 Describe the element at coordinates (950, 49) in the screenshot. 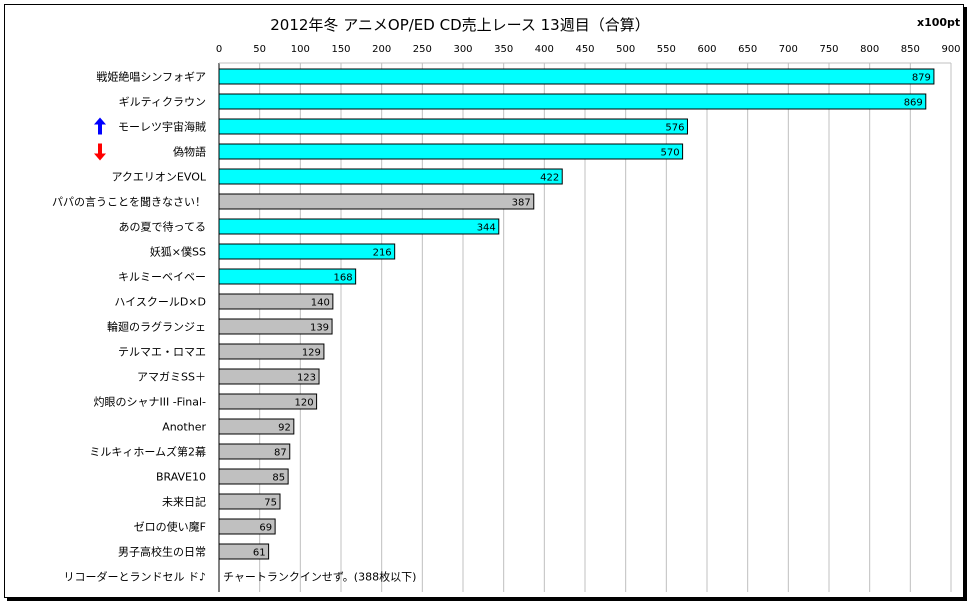

I see `x-tick-label: 900` at that location.